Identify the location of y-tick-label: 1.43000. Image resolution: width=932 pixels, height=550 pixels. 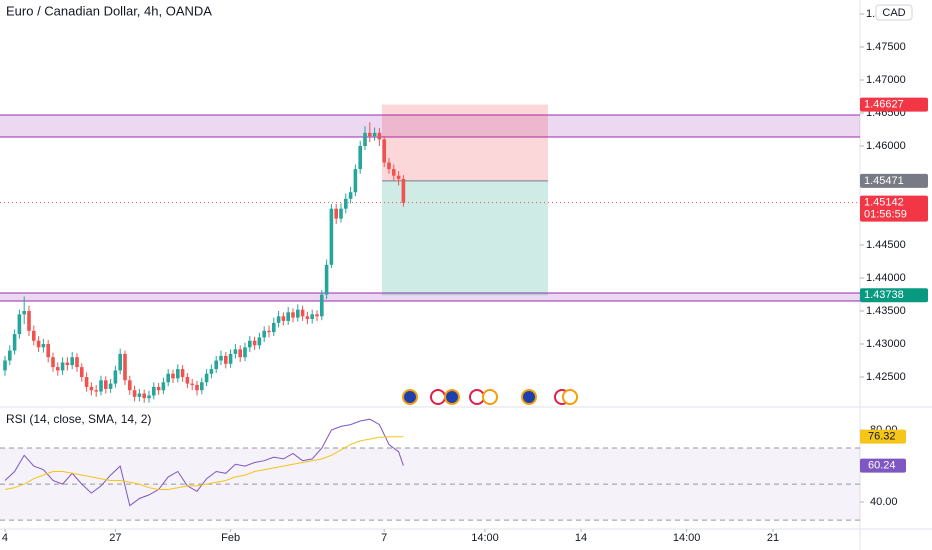
(886, 344).